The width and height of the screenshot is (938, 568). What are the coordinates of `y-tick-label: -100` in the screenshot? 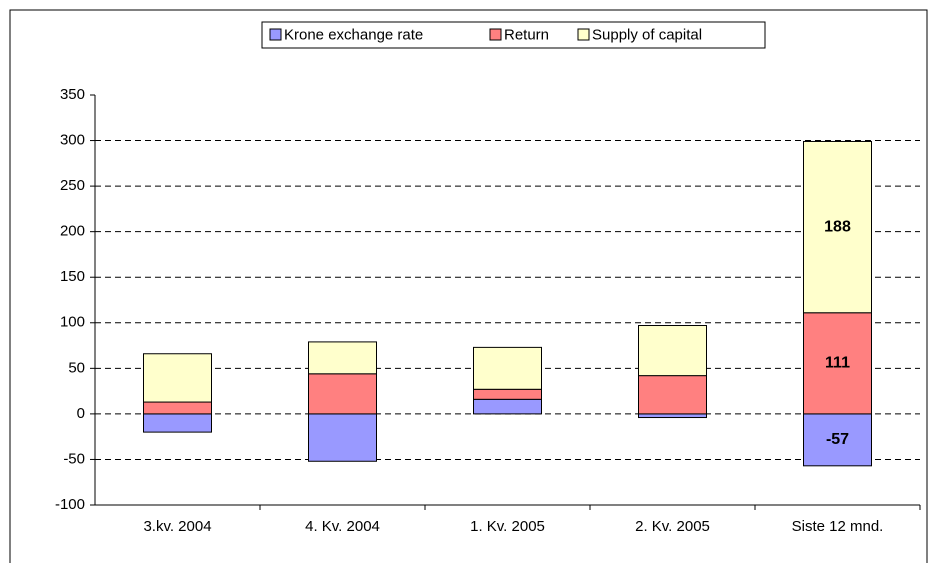 It's located at (70, 504).